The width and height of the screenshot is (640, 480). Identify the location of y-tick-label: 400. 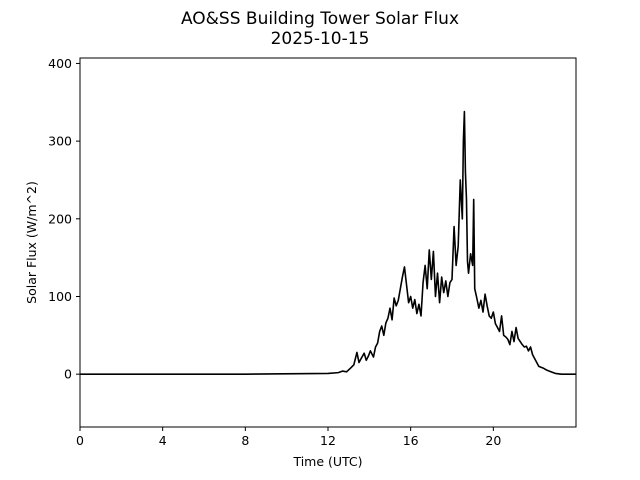
(60, 63).